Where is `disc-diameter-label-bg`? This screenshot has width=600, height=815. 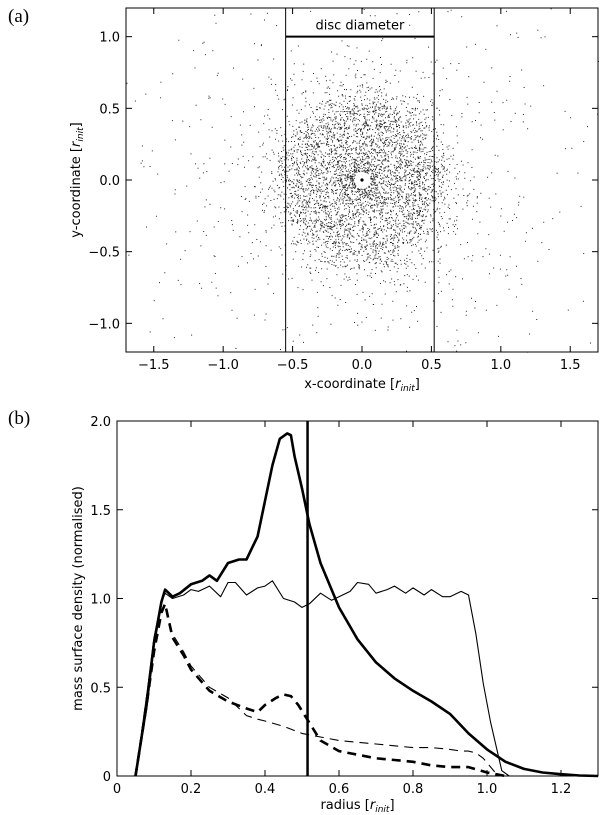 disc-diameter-label-bg is located at coordinates (359, 24).